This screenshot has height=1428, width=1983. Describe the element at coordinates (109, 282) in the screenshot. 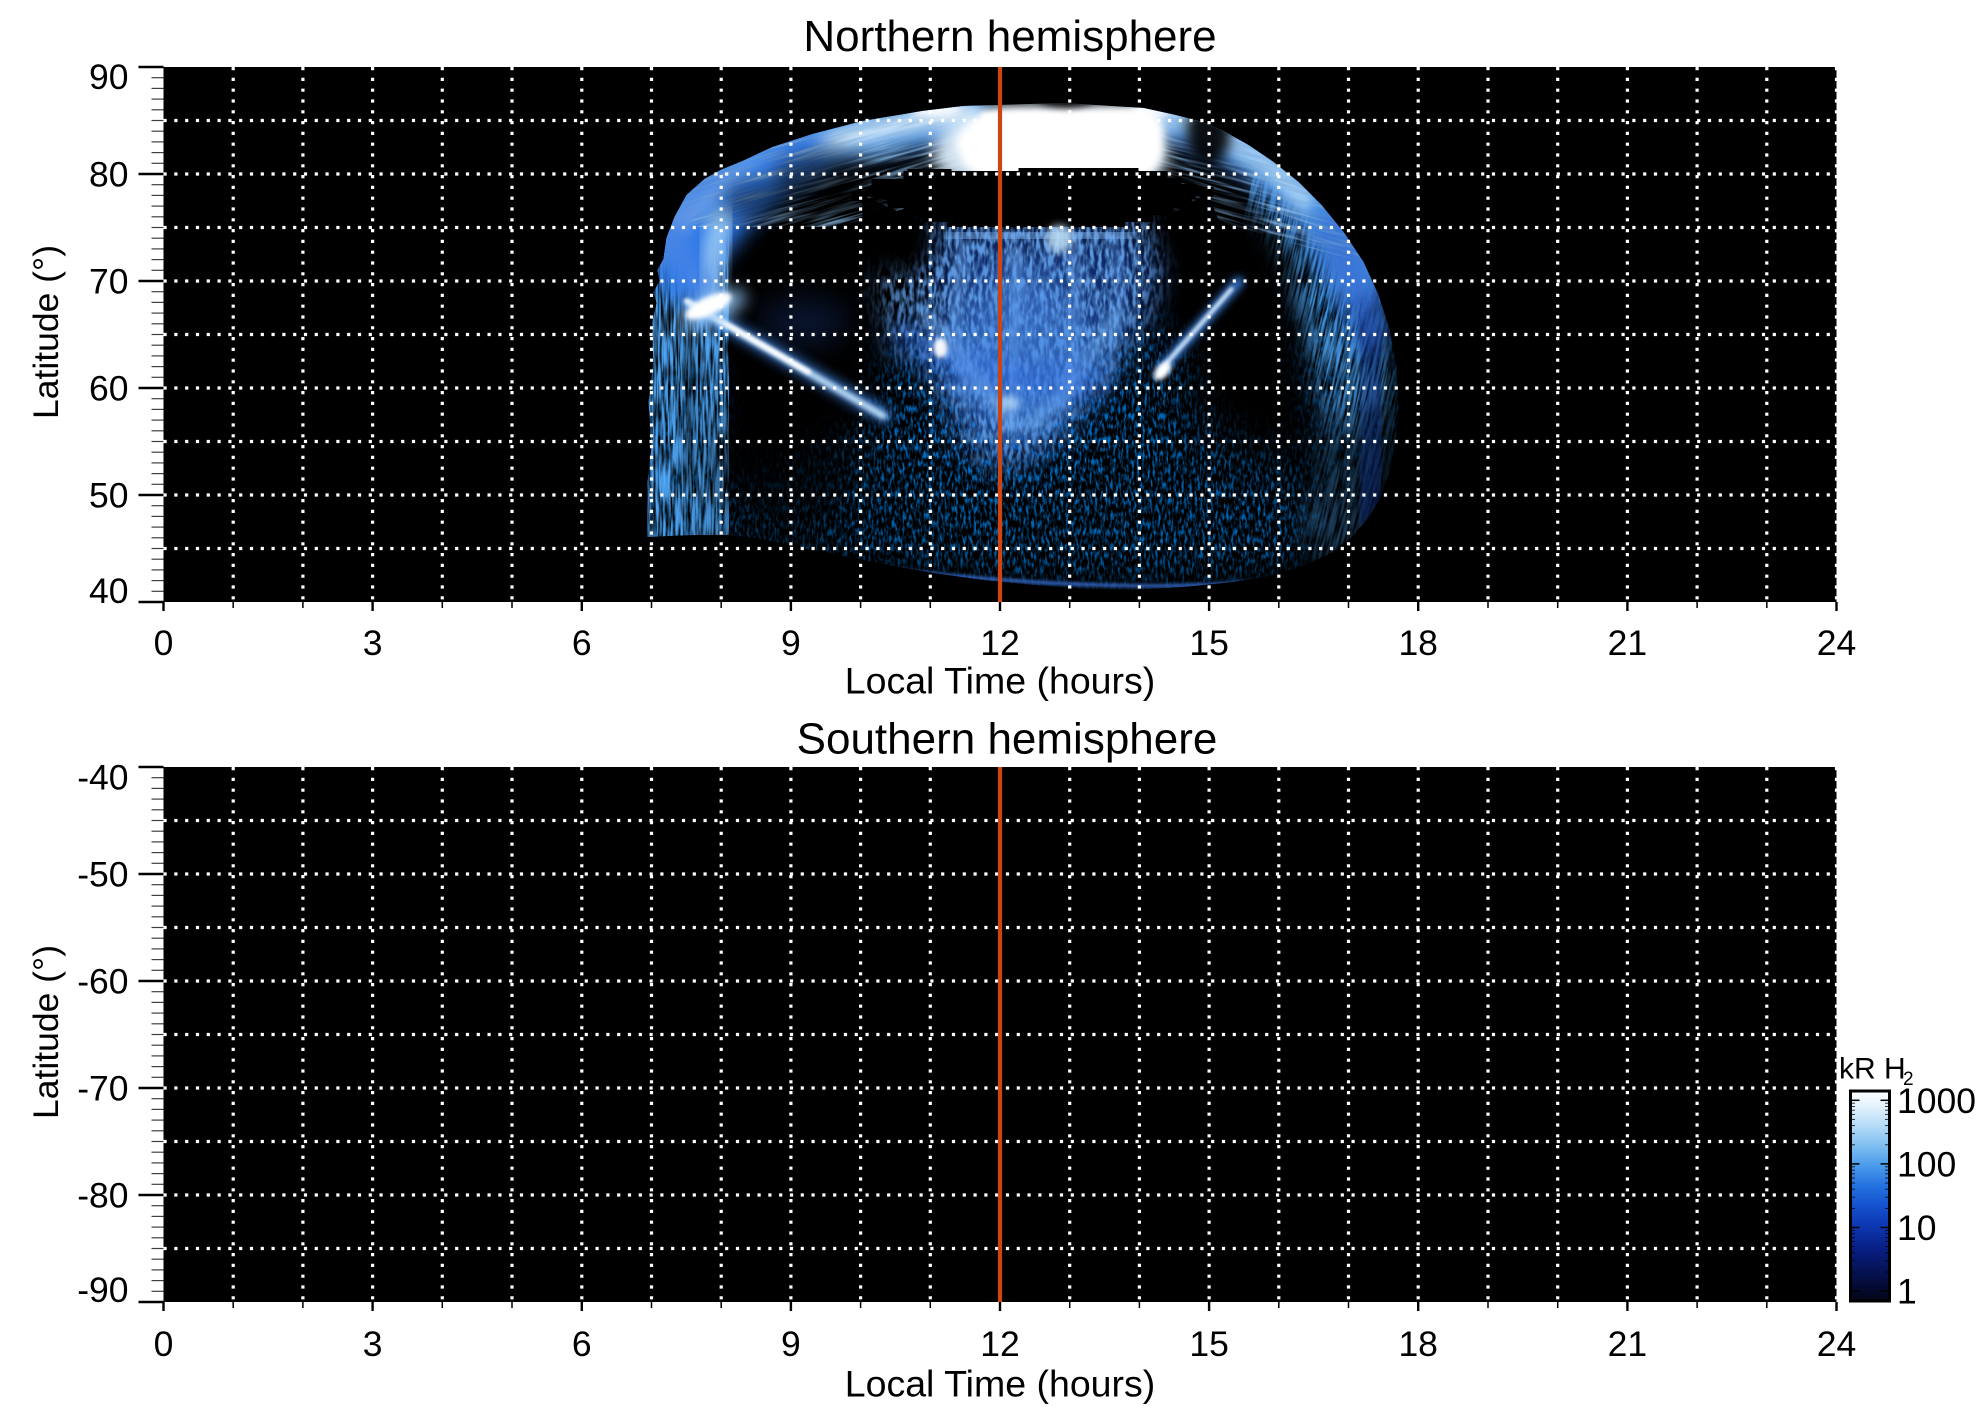

I see `svg-text: 70` at that location.